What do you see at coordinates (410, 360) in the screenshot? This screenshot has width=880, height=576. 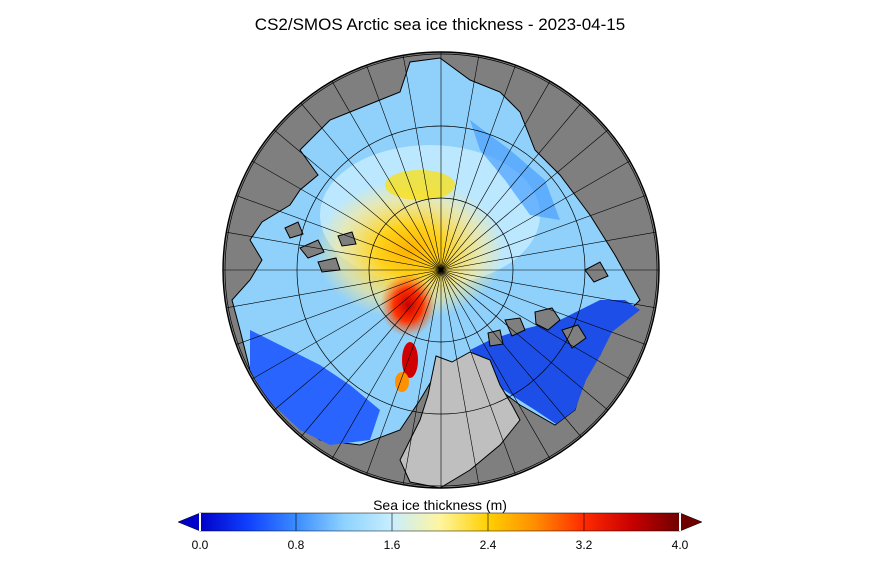 I see `ice-thick-strait` at bounding box center [410, 360].